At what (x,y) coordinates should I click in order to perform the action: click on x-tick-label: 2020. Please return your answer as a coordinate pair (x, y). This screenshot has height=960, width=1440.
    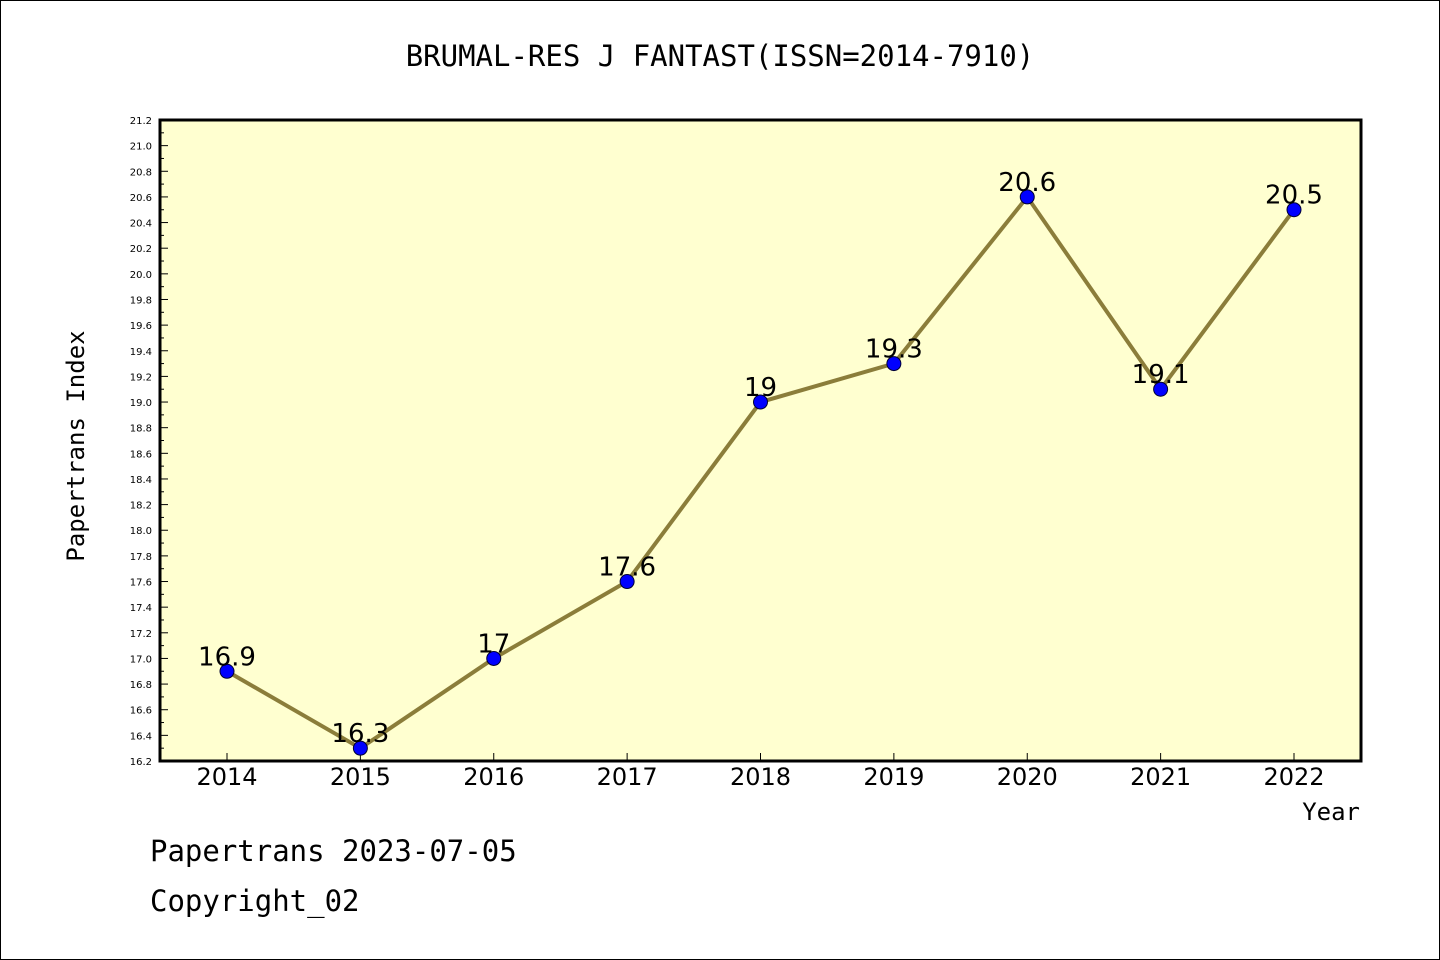
    Looking at the image, I should click on (1027, 777).